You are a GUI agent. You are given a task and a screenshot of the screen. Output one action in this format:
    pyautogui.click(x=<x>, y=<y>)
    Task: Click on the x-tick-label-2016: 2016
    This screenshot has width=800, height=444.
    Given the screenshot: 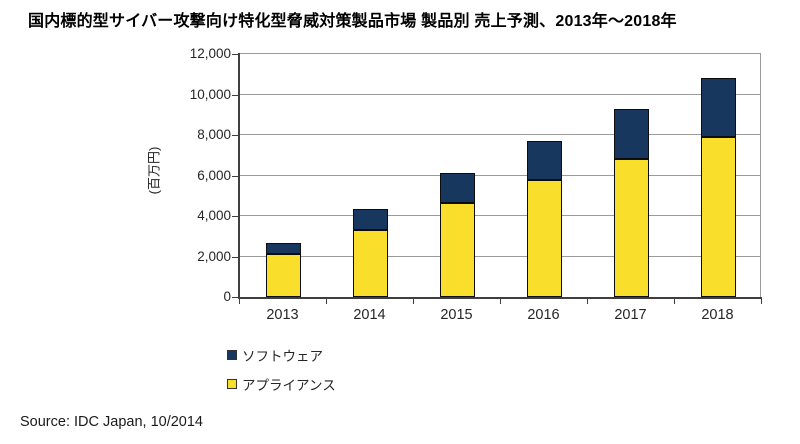 What is the action you would take?
    pyautogui.click(x=543, y=315)
    